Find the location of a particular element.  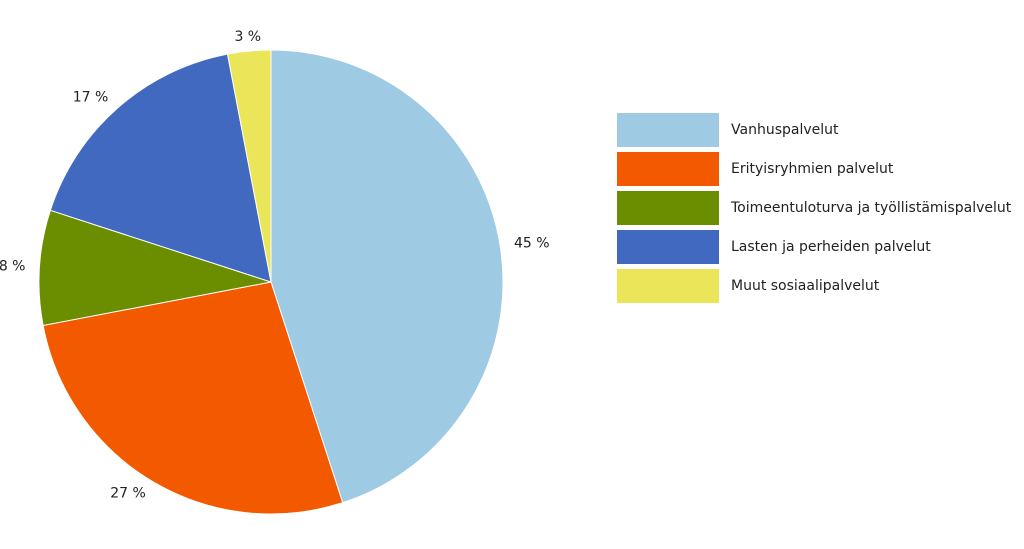

pie-value-label-3: 17 % is located at coordinates (91, 98).